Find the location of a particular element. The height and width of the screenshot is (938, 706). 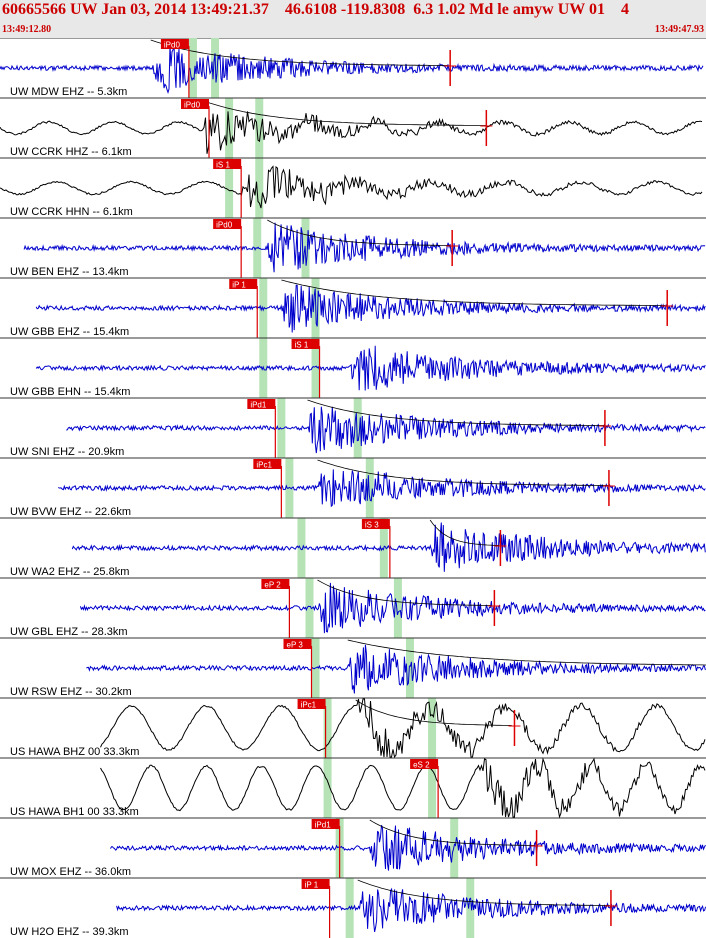

trace-row: eP 3 UW RSW EHZ -- 30.2km is located at coordinates (353, 667).